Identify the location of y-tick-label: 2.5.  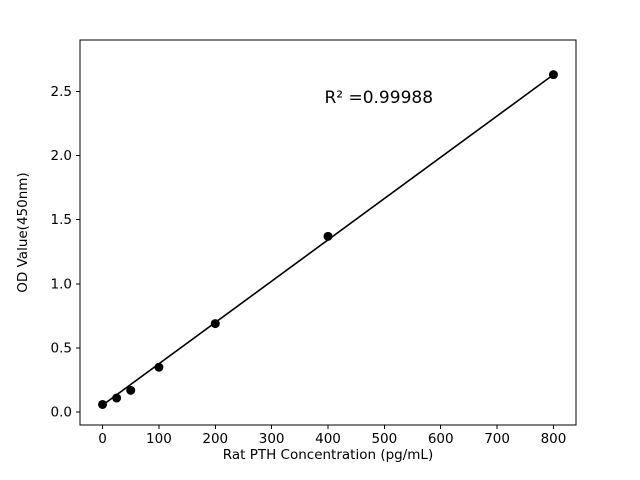
(61, 92).